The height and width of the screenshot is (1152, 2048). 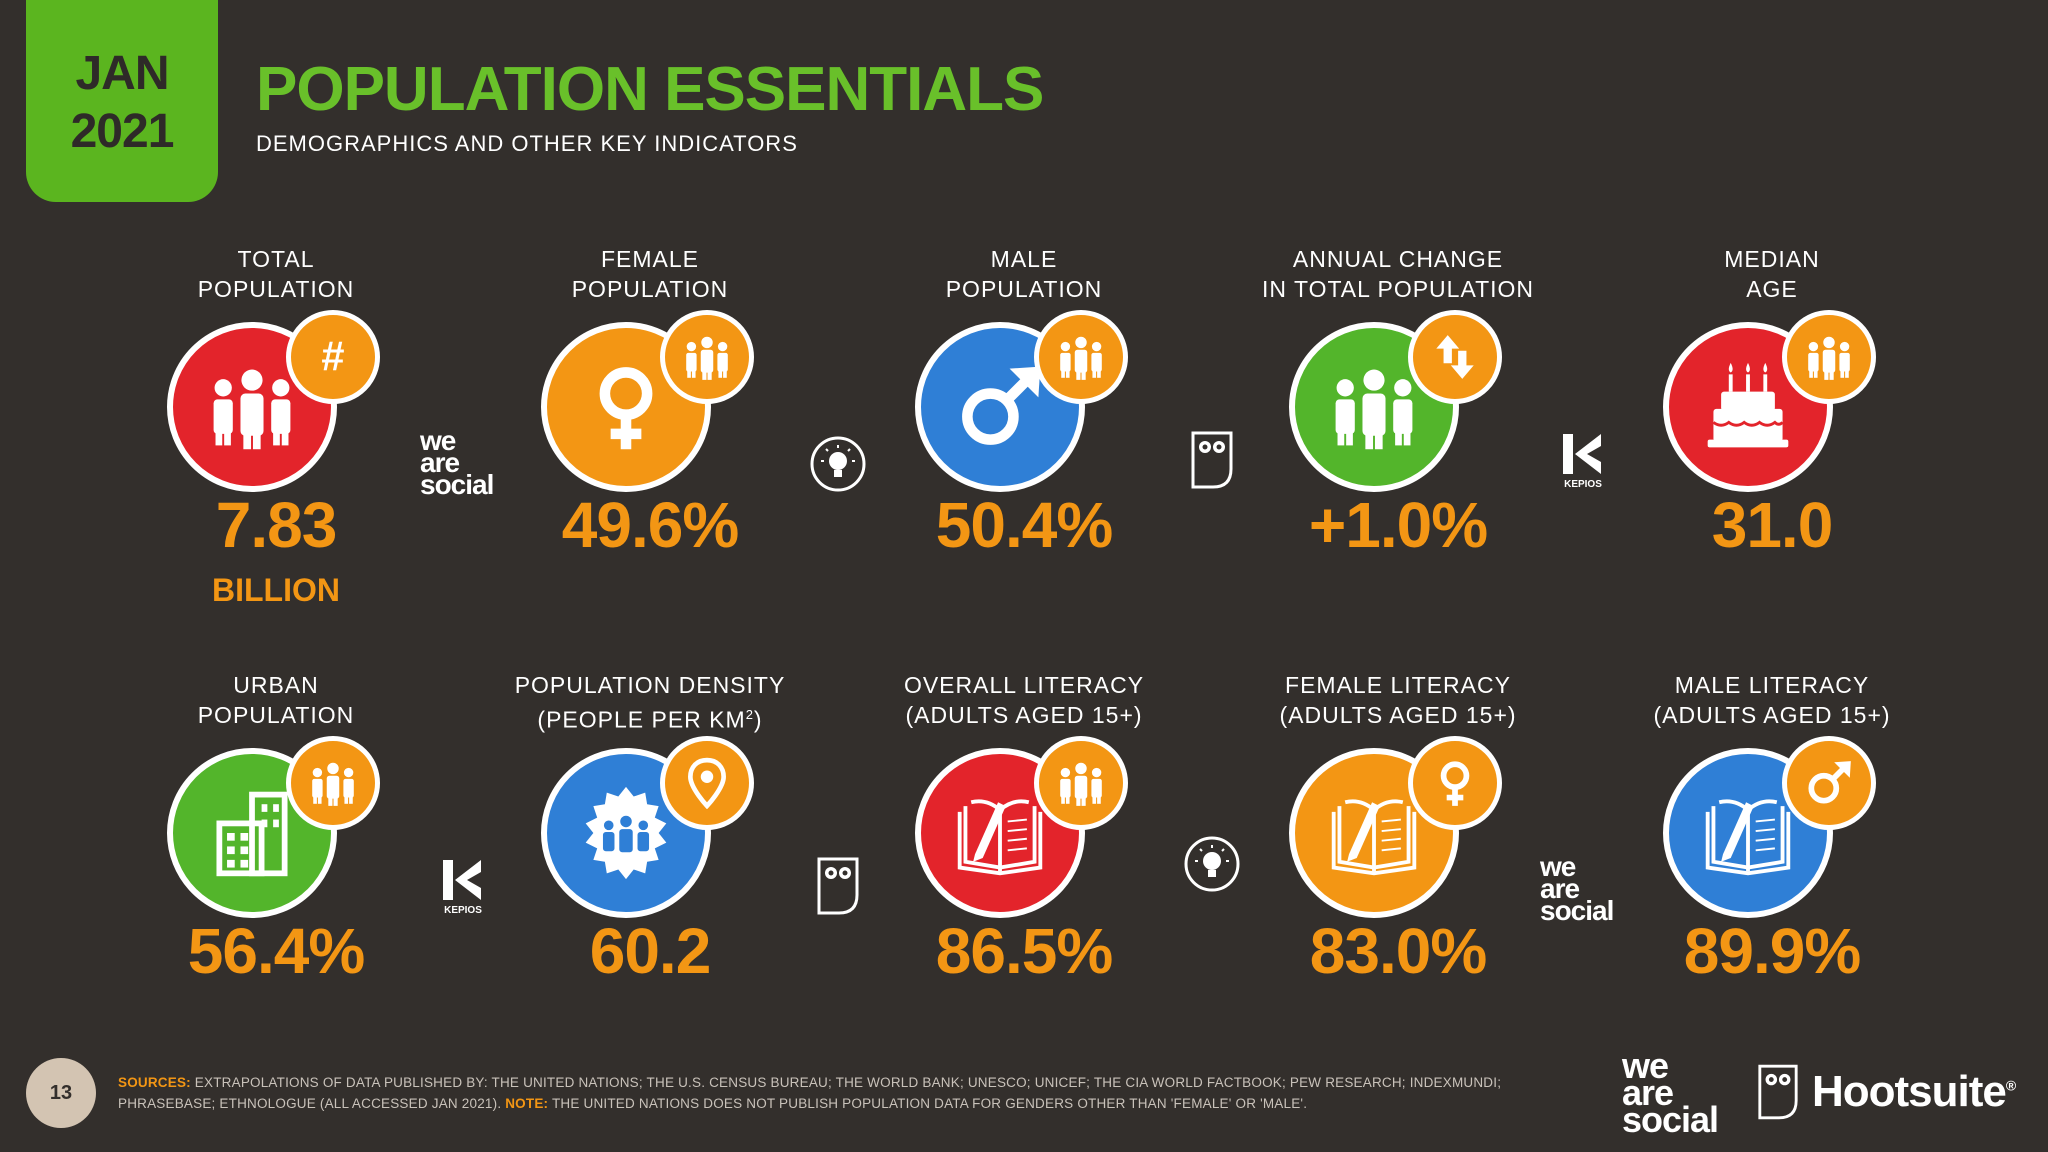 I want to click on we-are-social-footer-logo: we are social, so click(x=1670, y=1092).